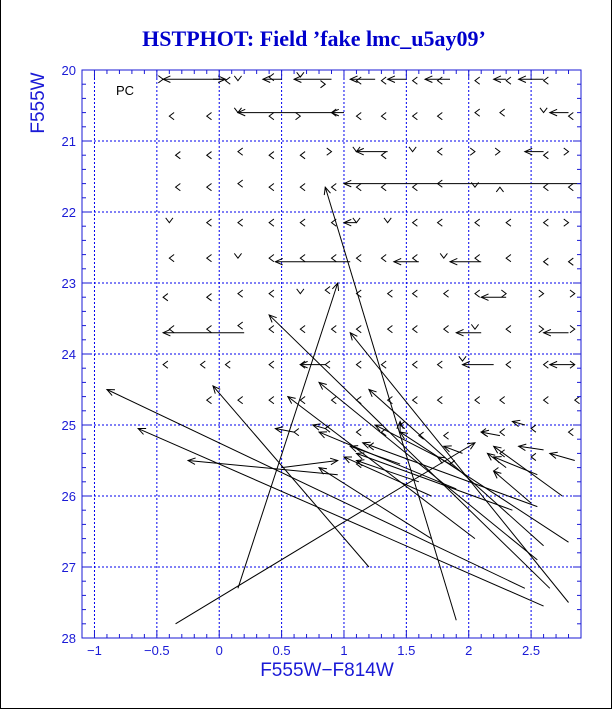  I want to click on x-tick-label-7: 2.5, so click(531, 650).